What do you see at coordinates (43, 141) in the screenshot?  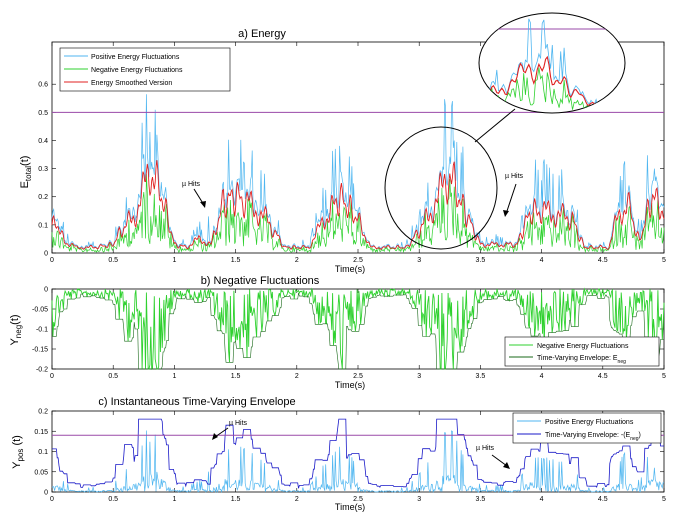 I see `energy-ytick-label: 0.4` at bounding box center [43, 141].